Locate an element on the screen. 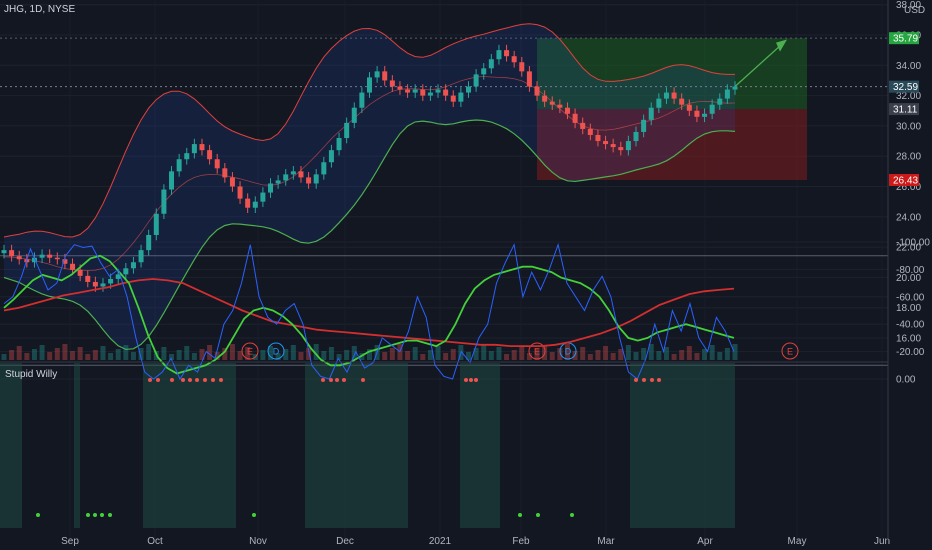 This screenshot has width=932, height=550. arrow-head is located at coordinates (781, 45).